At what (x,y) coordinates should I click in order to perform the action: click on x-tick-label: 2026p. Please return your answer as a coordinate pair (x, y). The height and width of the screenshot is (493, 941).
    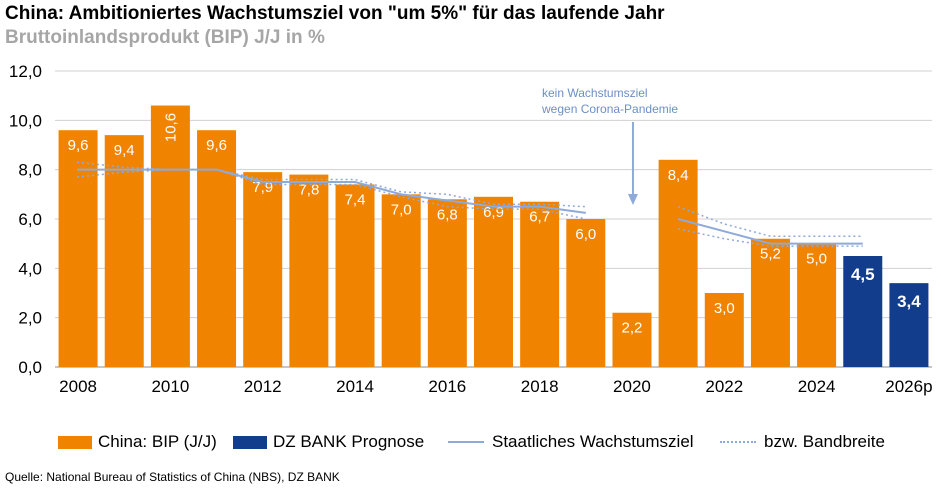
    Looking at the image, I should click on (908, 386).